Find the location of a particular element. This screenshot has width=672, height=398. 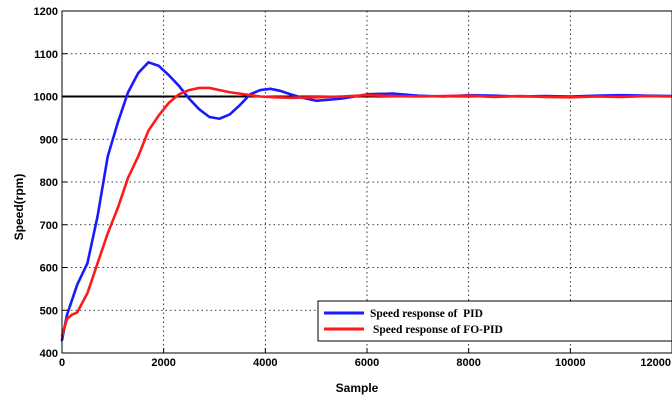

y-tick-label: 800 is located at coordinates (49, 183).